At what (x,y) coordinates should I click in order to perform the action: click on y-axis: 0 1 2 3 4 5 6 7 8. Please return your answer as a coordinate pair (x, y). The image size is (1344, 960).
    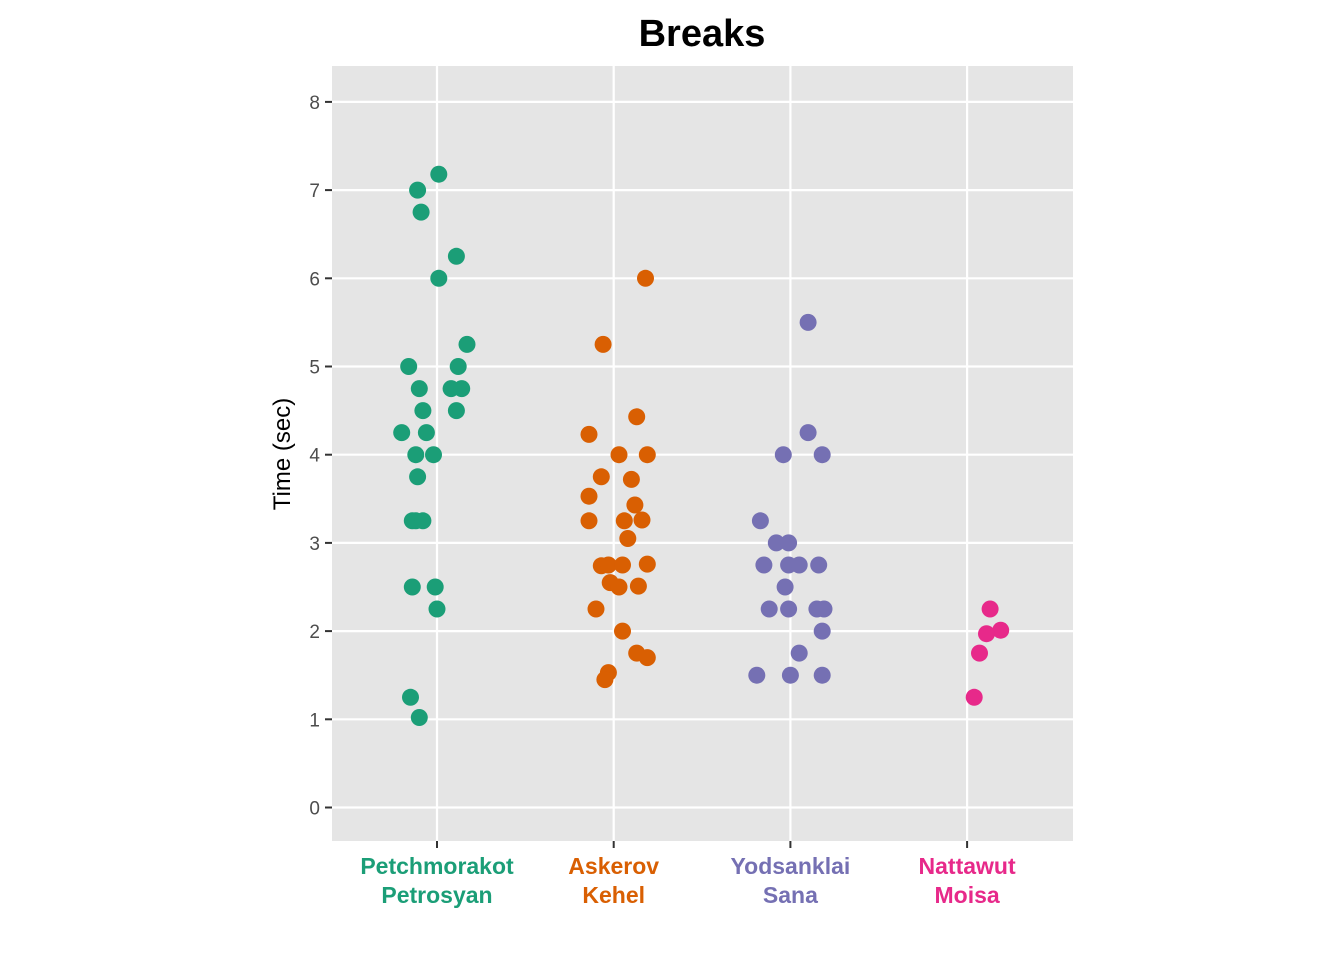
    Looking at the image, I should click on (320, 456).